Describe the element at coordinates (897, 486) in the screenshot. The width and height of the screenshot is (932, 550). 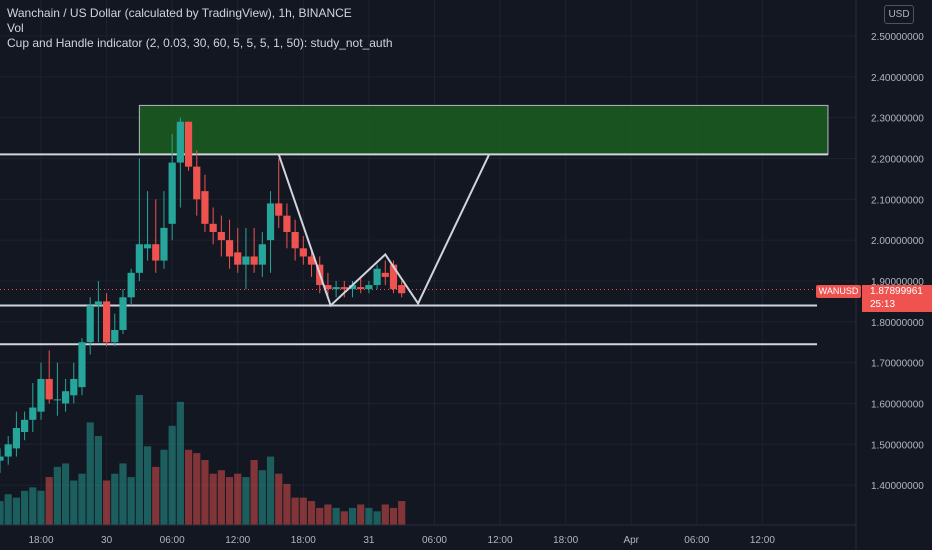
I see `price-tick-label: 1.40000000` at that location.